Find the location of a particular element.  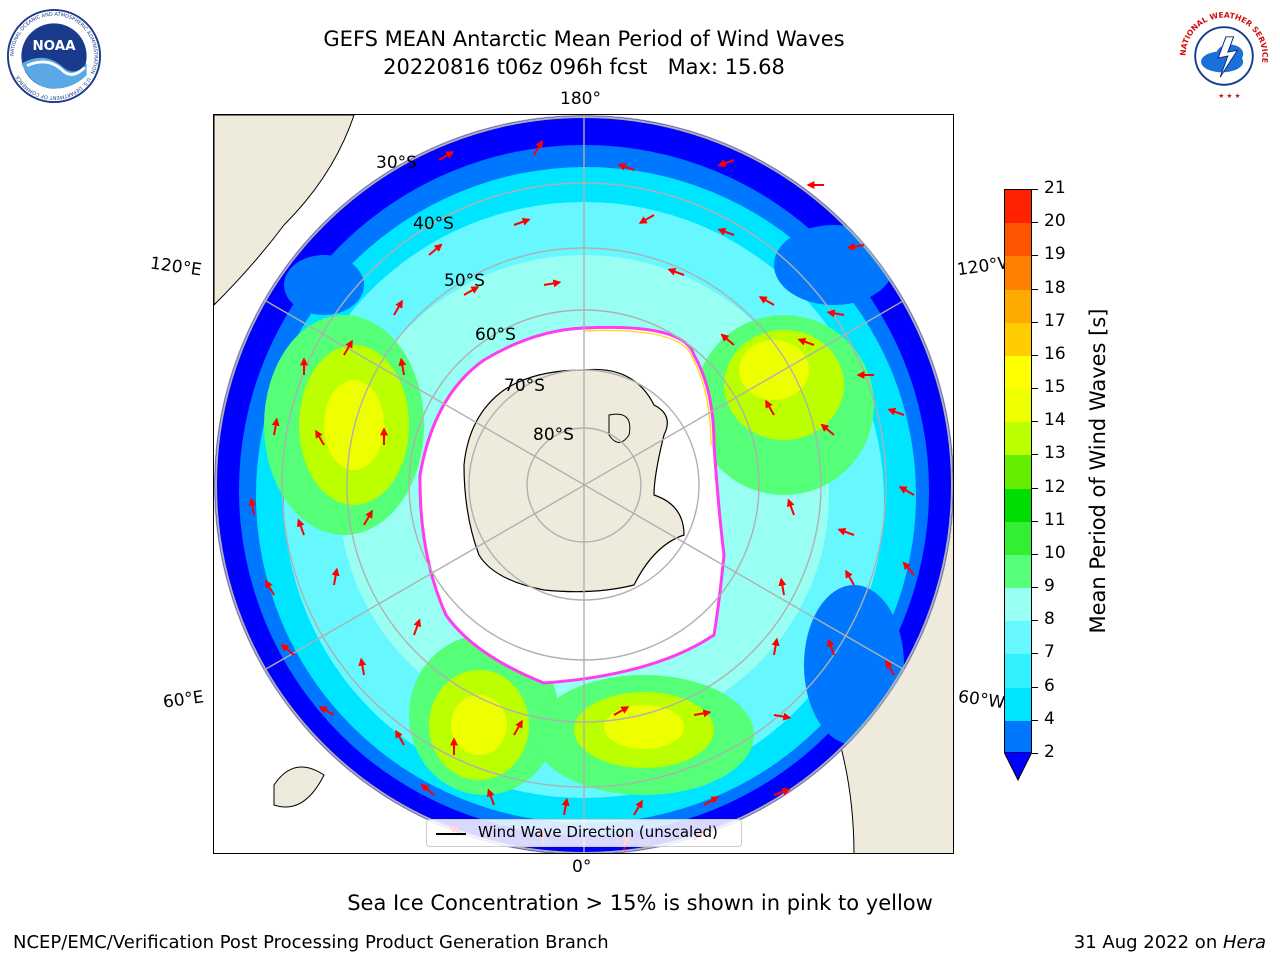

colorbar-tick-label: 17 is located at coordinates (1055, 320).